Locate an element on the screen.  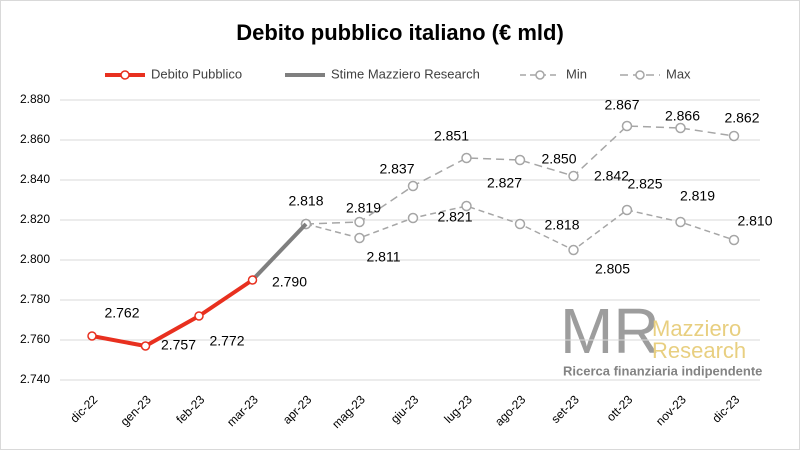
data-label: 2.862 is located at coordinates (741, 118).